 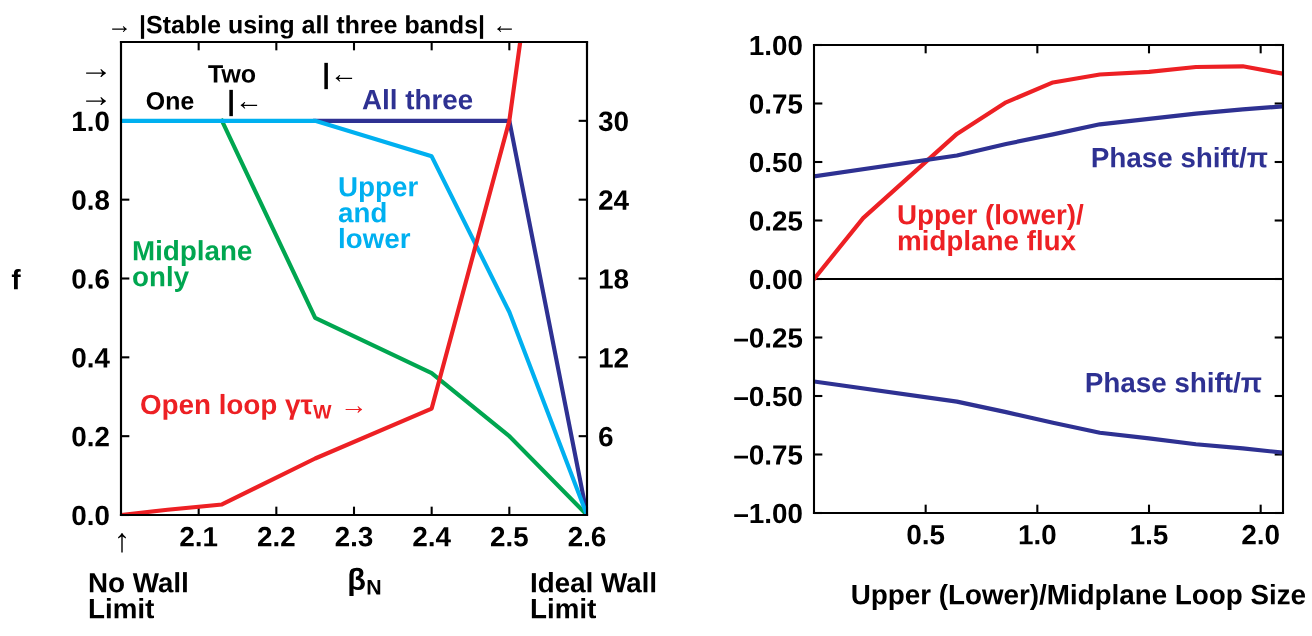 I want to click on x-tick-label: 2.4, so click(x=432, y=536).